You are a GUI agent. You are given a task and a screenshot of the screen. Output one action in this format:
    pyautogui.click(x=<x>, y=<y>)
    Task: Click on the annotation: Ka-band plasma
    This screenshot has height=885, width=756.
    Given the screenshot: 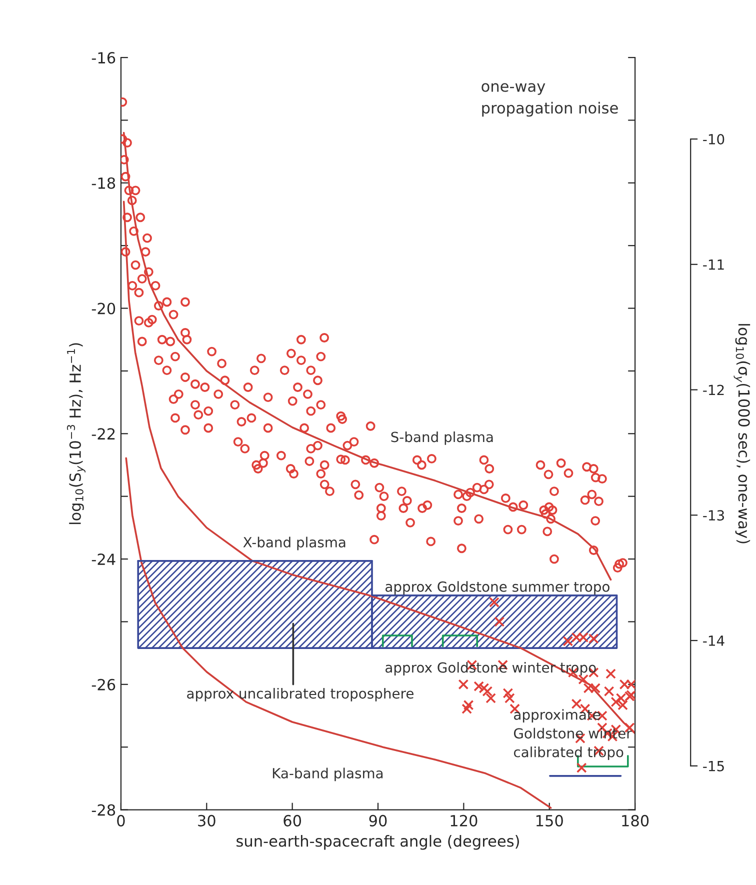 What is the action you would take?
    pyautogui.click(x=327, y=775)
    